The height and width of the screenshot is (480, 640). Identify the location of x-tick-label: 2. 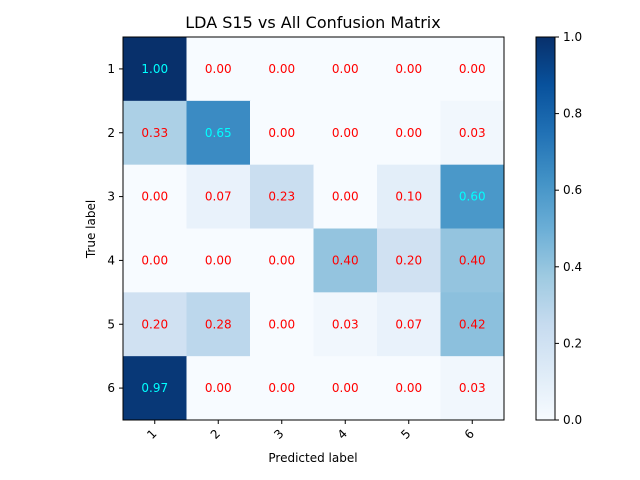
(215, 434).